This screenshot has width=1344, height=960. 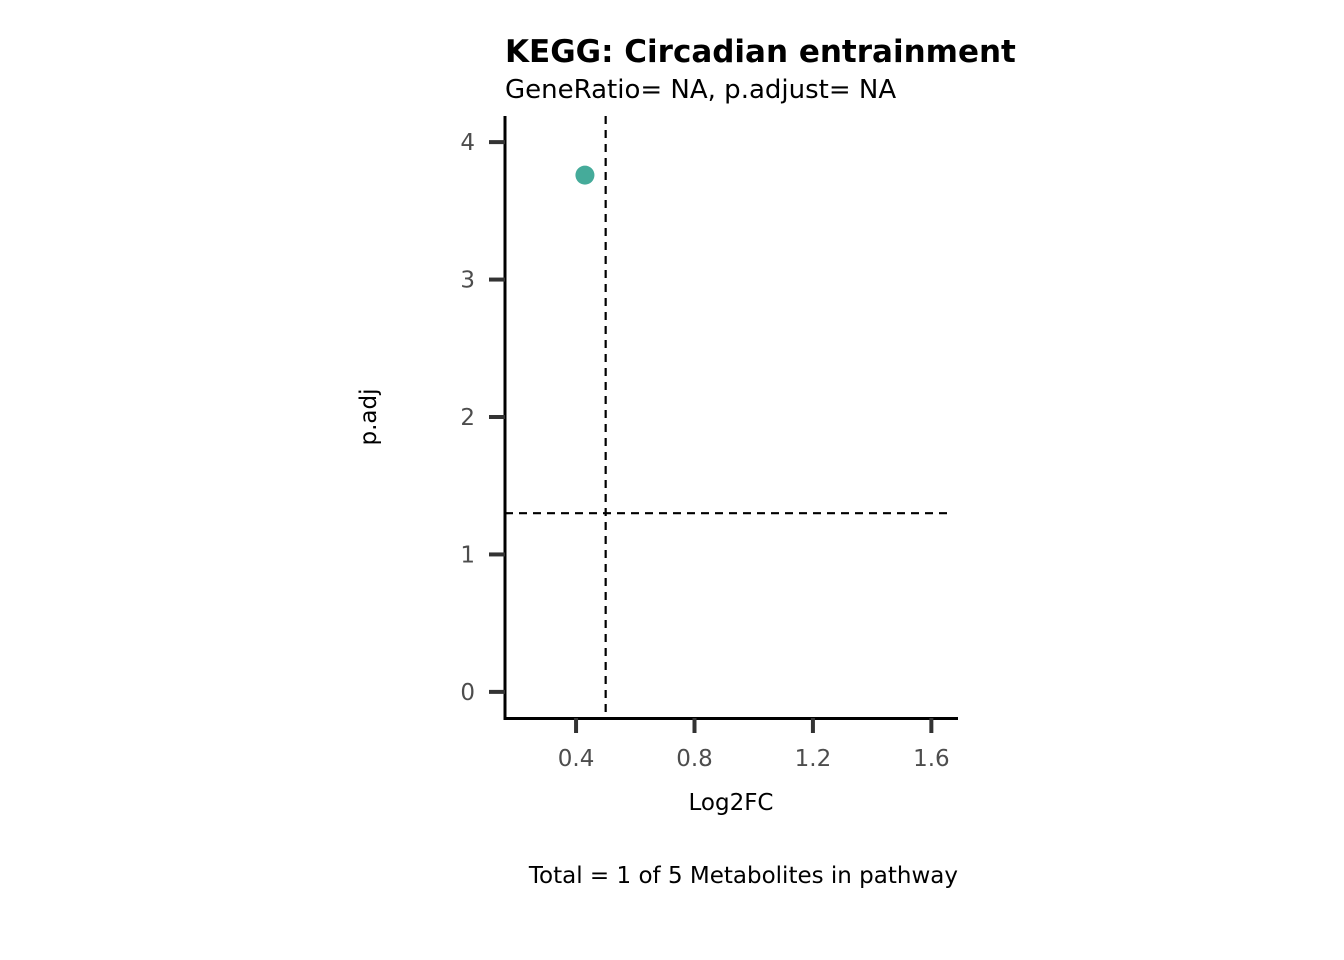 I want to click on chart-subtitle: GeneRatio= NA, p.adjust= NA, so click(x=700, y=90).